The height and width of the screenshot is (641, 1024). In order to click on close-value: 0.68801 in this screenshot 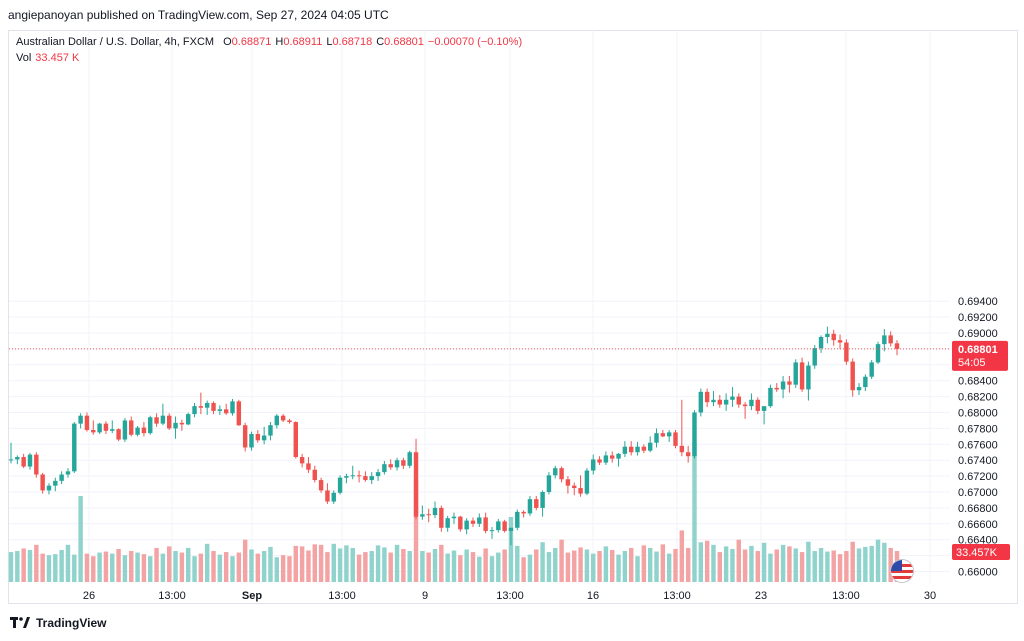, I will do `click(404, 42)`.